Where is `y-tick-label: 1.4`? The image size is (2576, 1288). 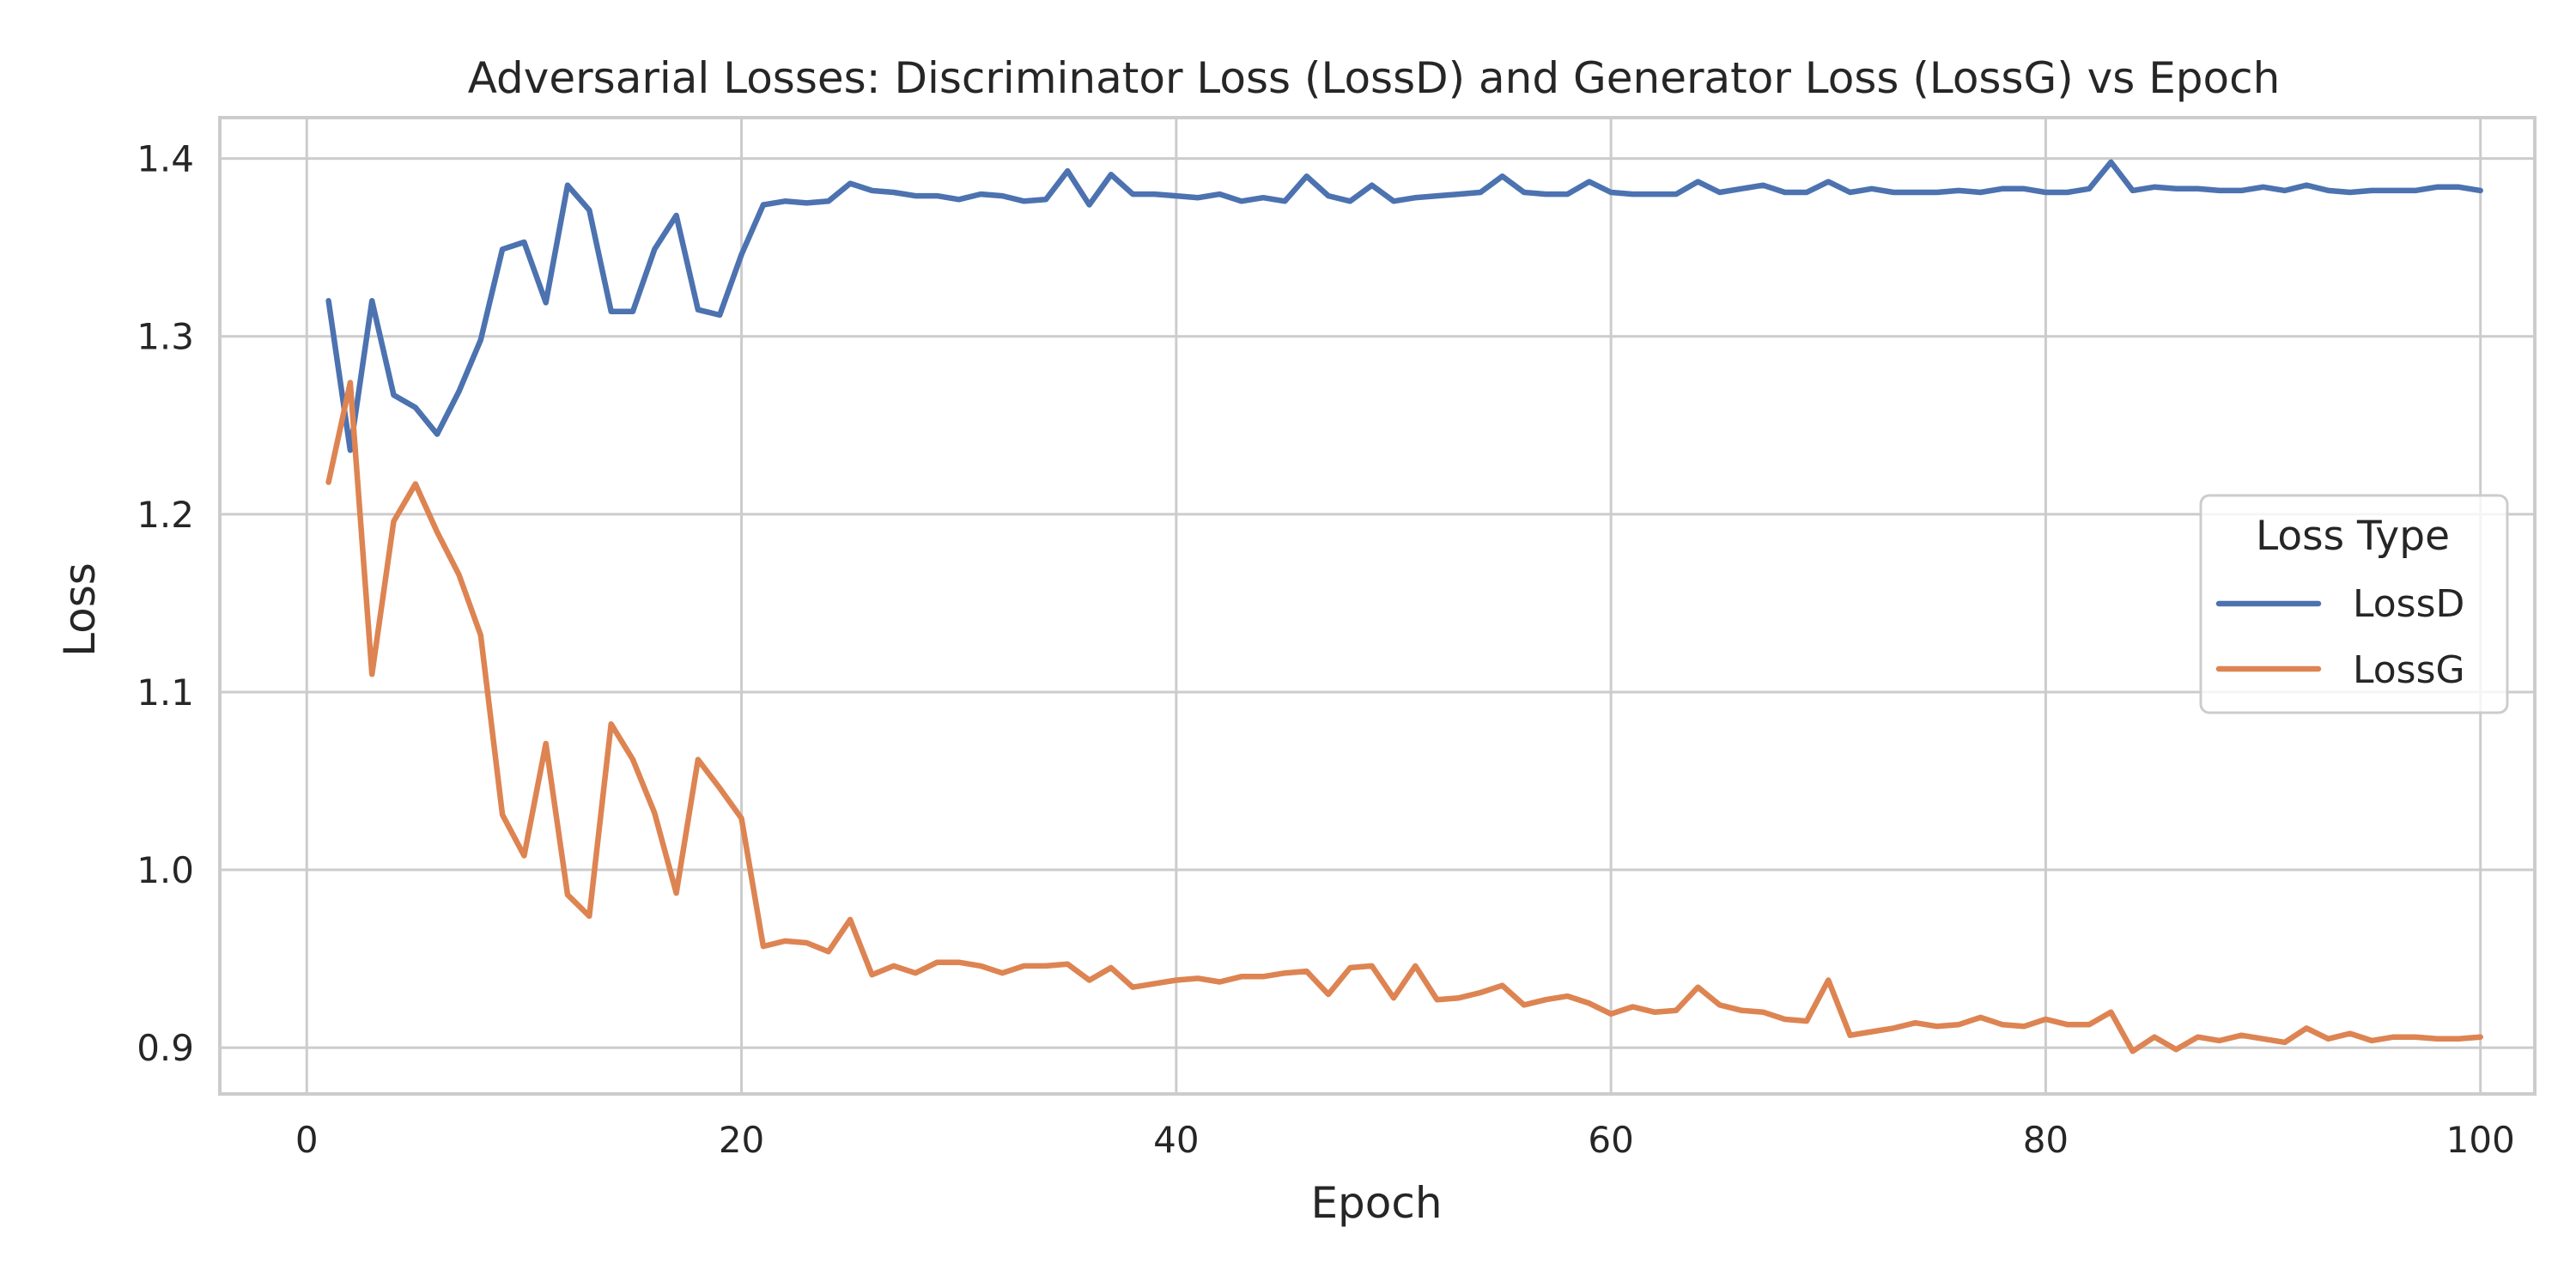 y-tick-label: 1.4 is located at coordinates (165, 159).